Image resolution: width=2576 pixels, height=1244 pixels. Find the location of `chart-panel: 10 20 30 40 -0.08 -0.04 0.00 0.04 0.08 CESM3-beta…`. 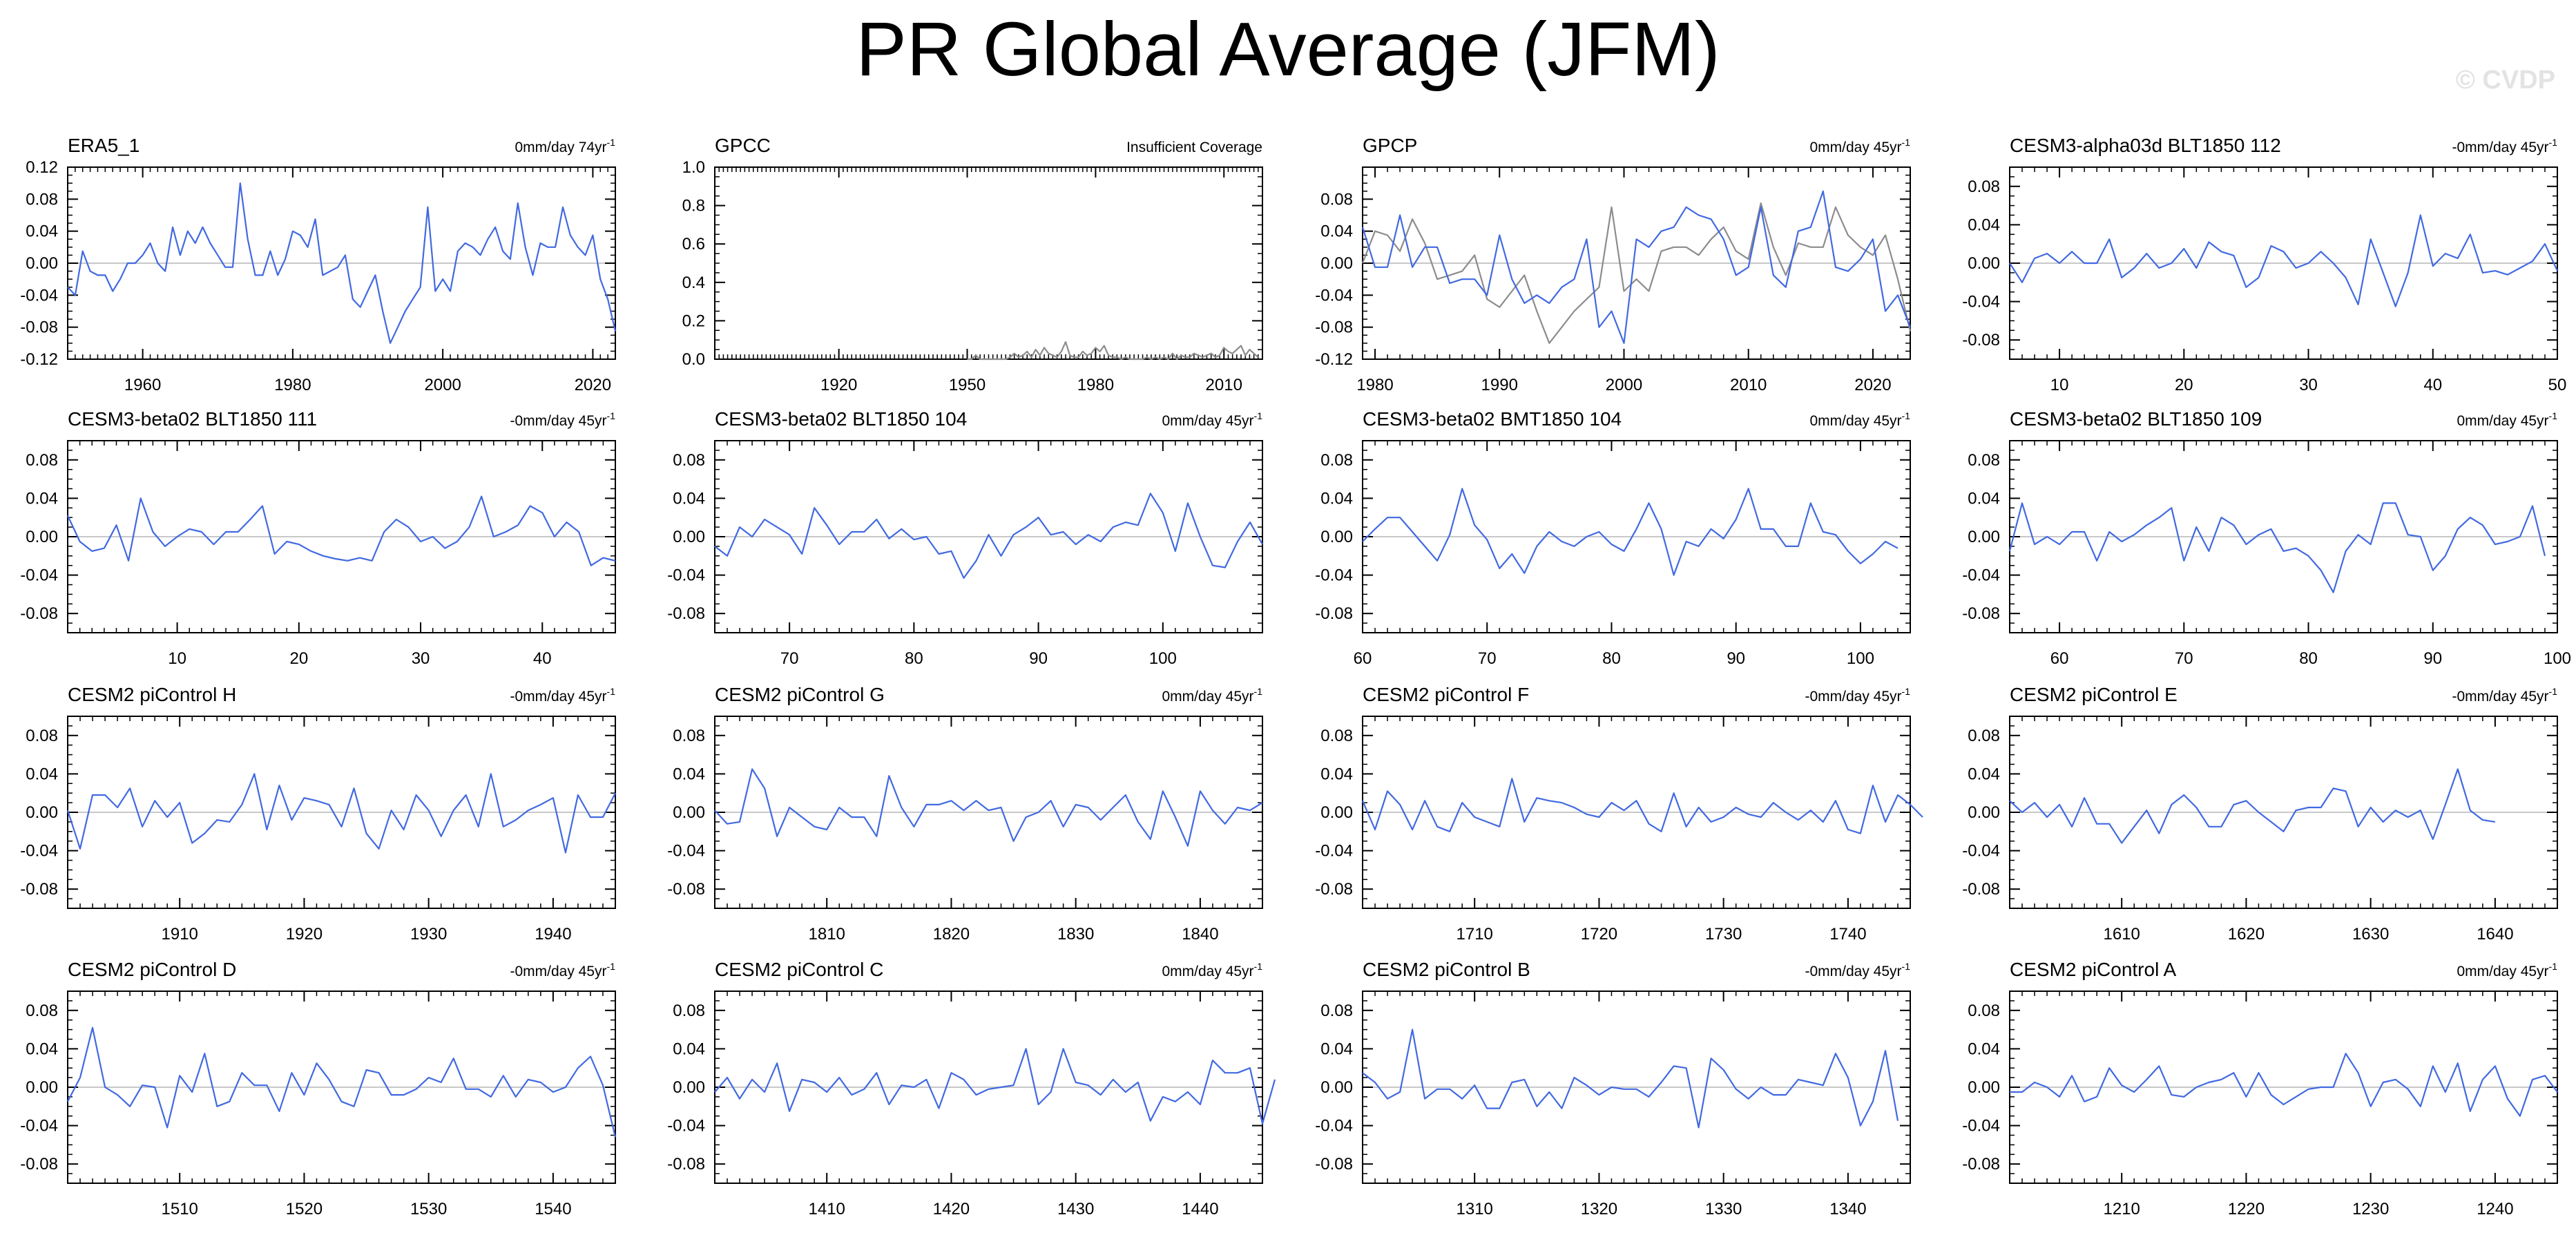

chart-panel: 10 20 30 40 -0.08 -0.04 0.00 0.04 0.08 CESM3-beta… is located at coordinates (318, 538).